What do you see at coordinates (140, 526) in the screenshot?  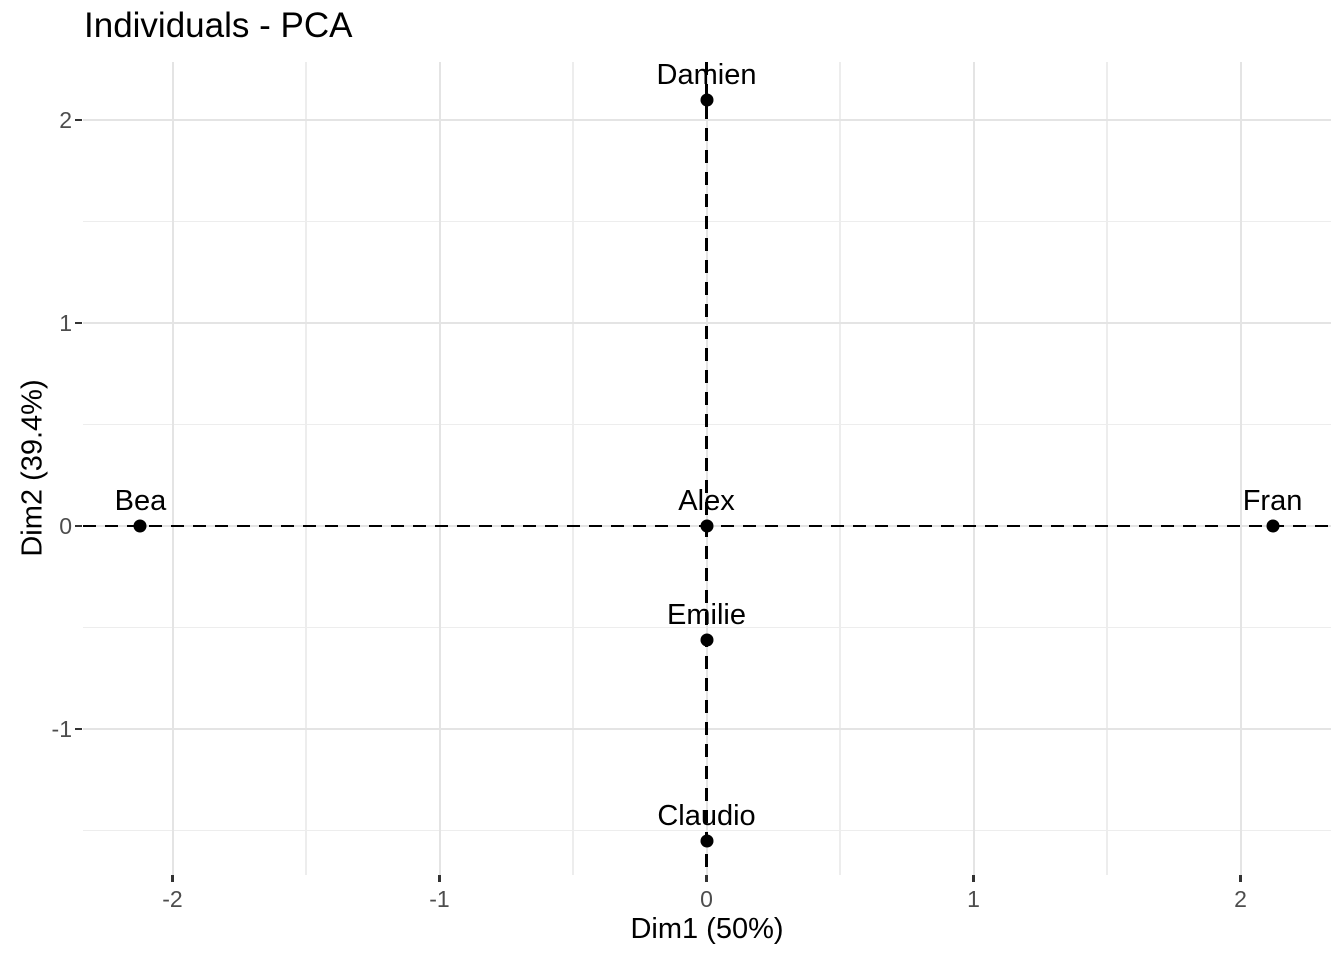 I see `data-point-bea` at bounding box center [140, 526].